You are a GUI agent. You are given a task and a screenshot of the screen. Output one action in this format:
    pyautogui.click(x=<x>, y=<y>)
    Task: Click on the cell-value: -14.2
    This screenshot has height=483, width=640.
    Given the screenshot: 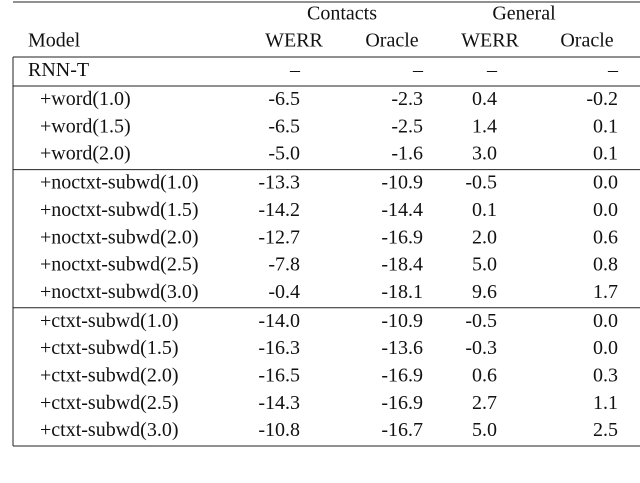 What is the action you would take?
    pyautogui.click(x=279, y=210)
    